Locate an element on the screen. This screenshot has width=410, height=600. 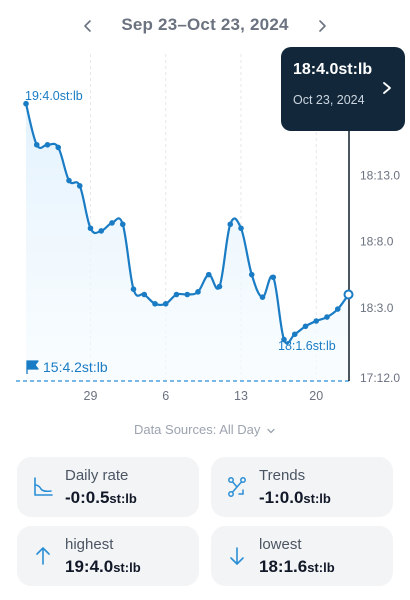
tooltip-date: Oct 23, 2024 is located at coordinates (329, 100).